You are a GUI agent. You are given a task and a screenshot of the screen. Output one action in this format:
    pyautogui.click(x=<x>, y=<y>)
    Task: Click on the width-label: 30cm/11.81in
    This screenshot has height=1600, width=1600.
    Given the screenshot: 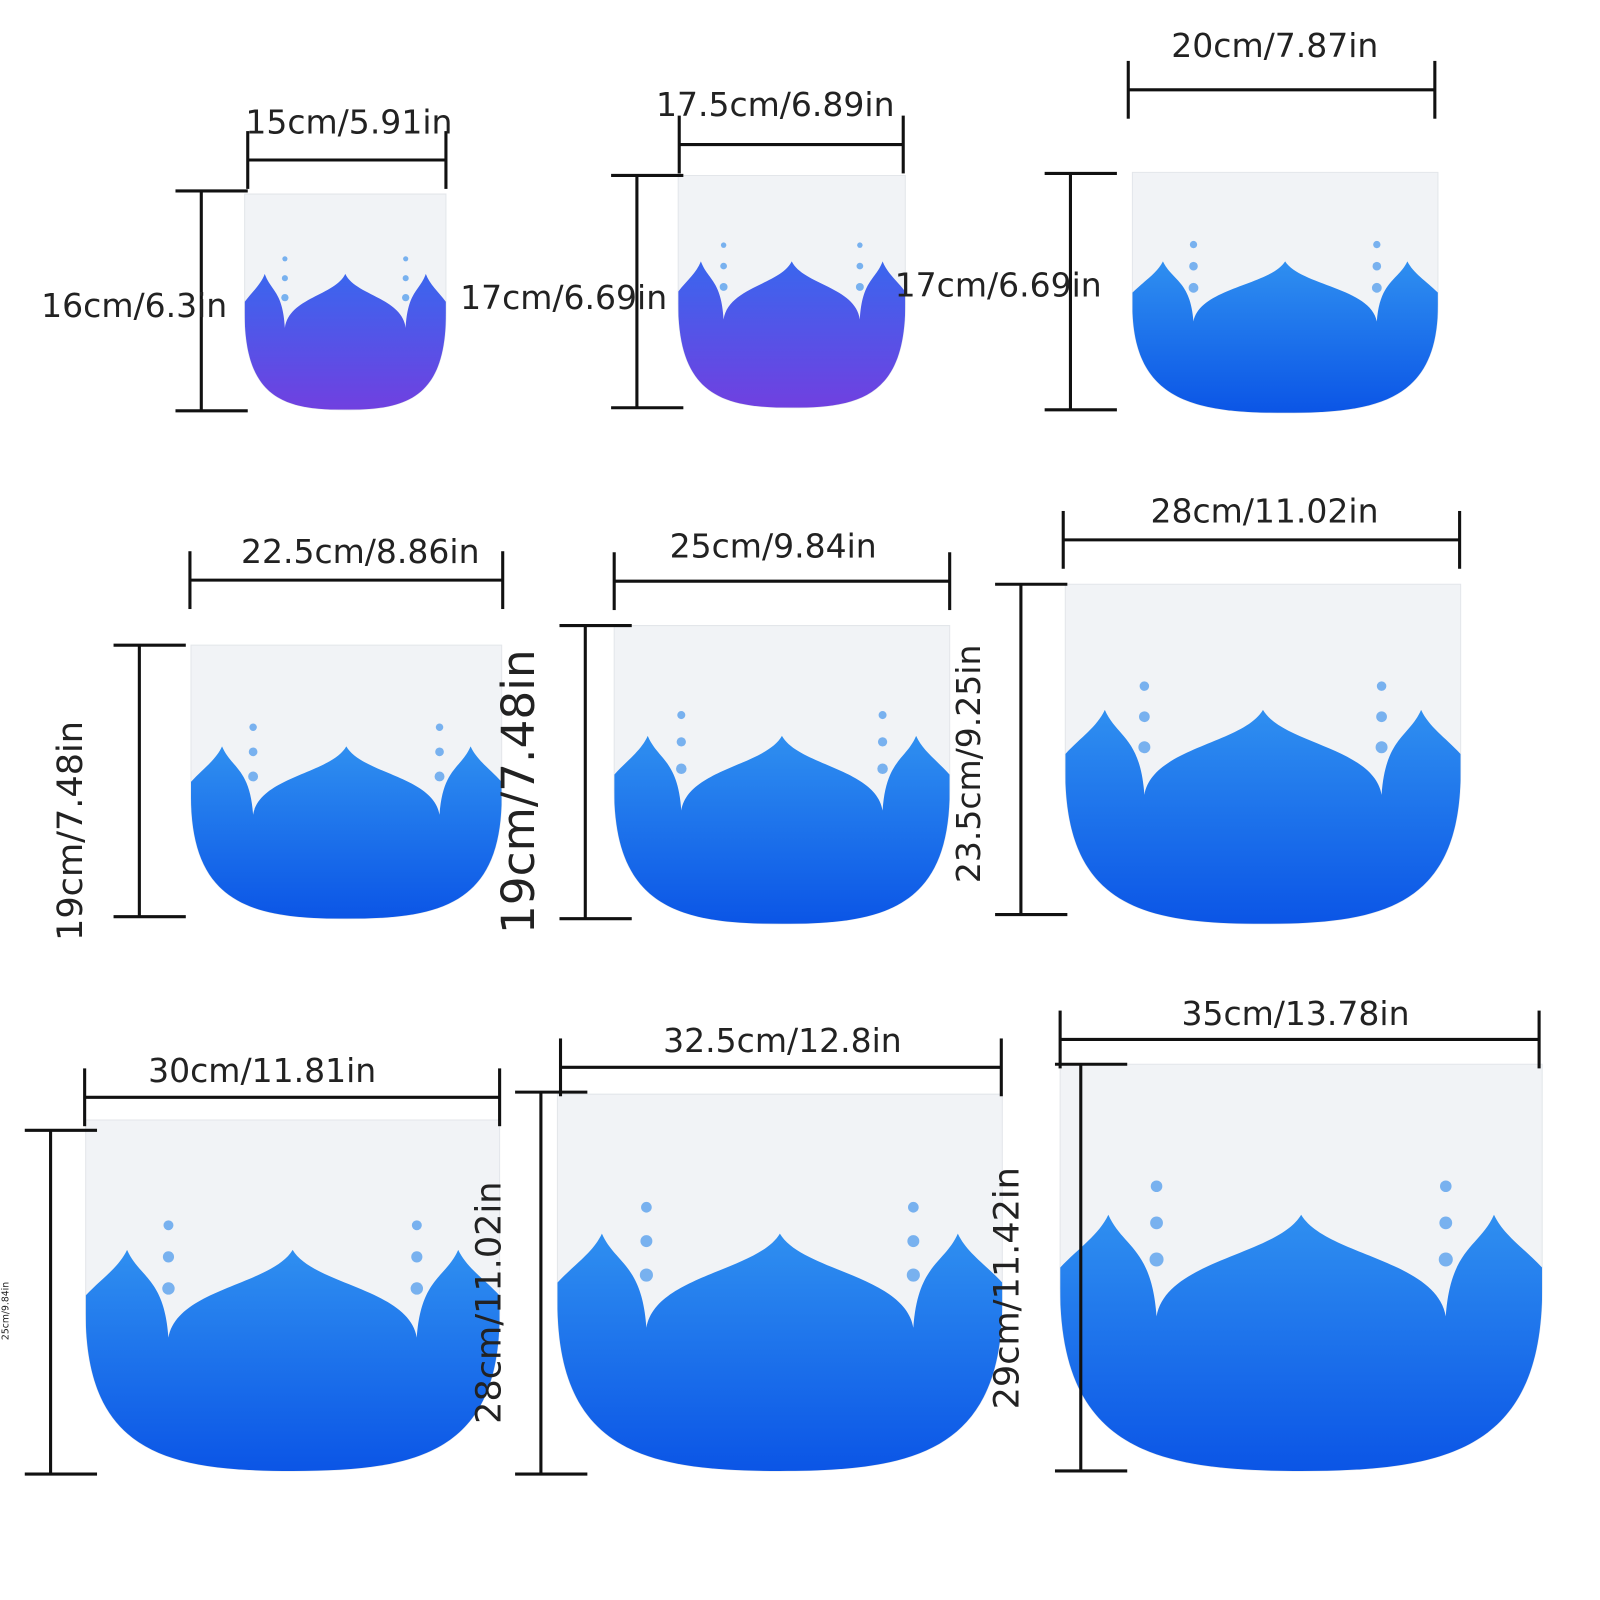 What is the action you would take?
    pyautogui.click(x=262, y=1070)
    